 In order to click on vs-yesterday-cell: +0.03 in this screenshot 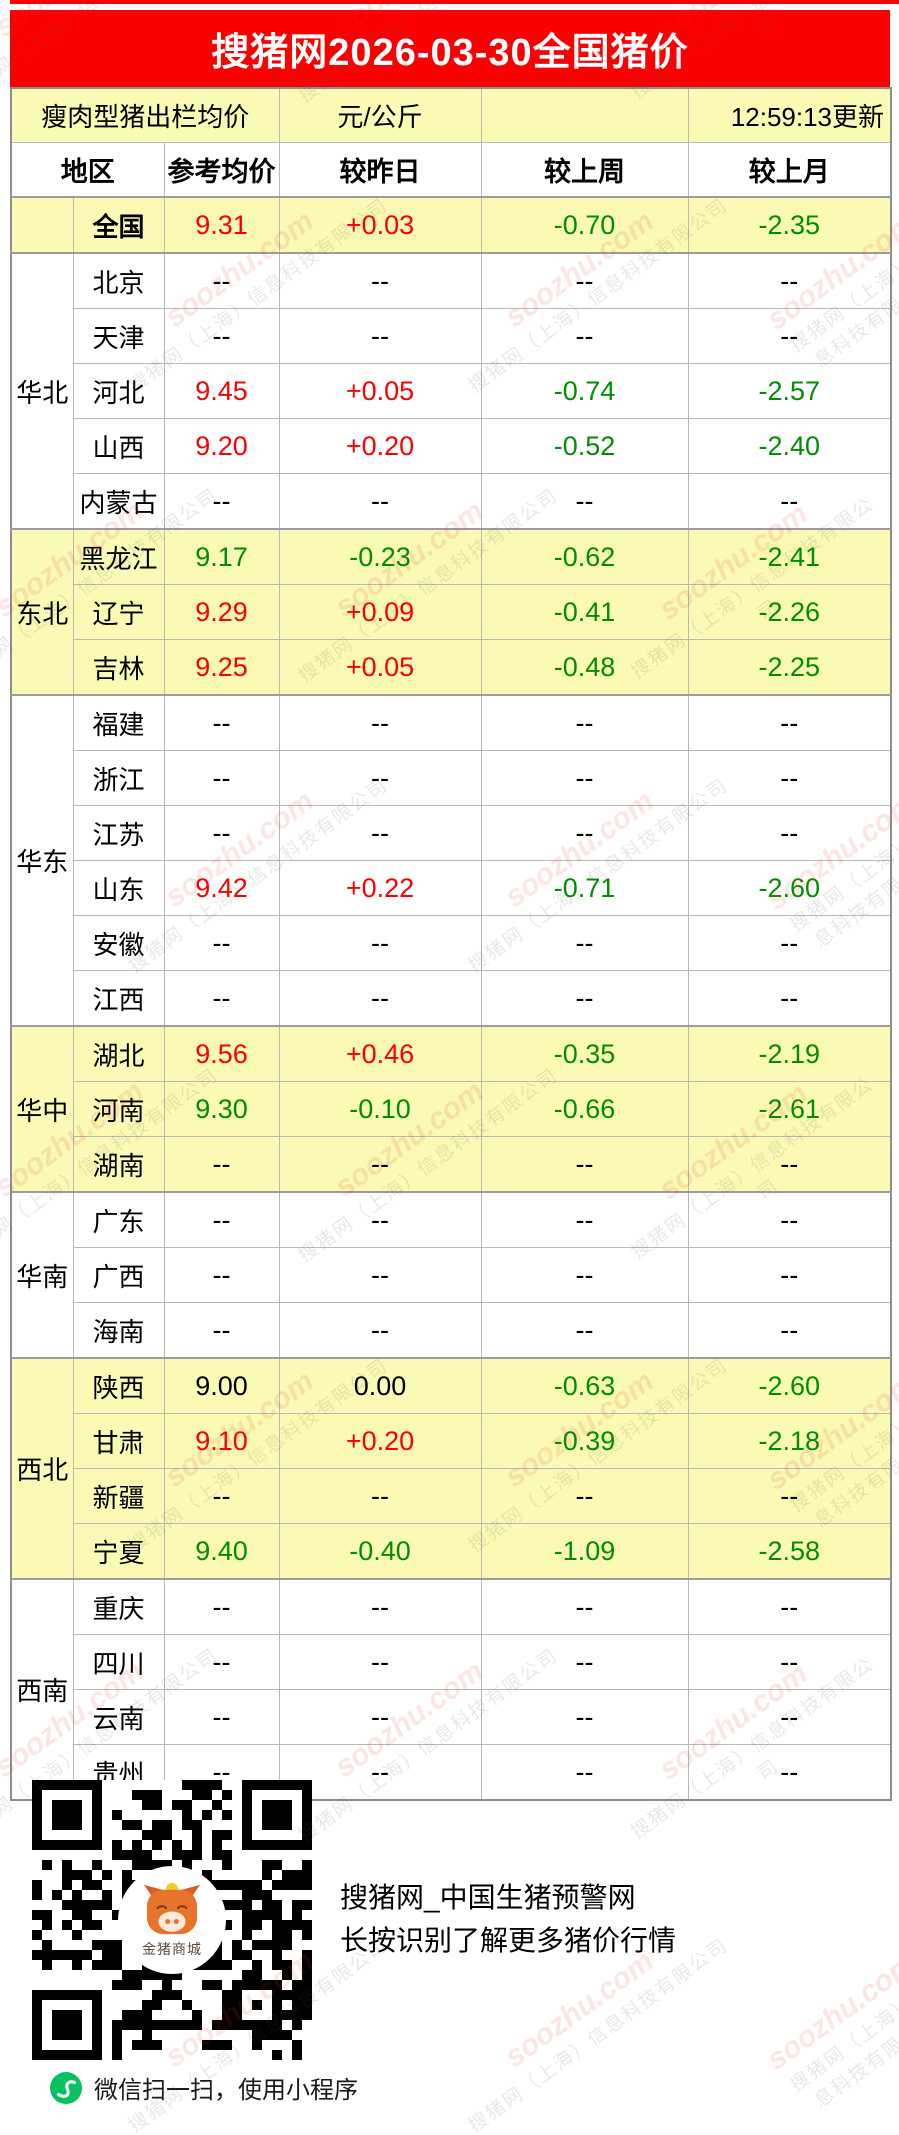, I will do `click(380, 225)`.